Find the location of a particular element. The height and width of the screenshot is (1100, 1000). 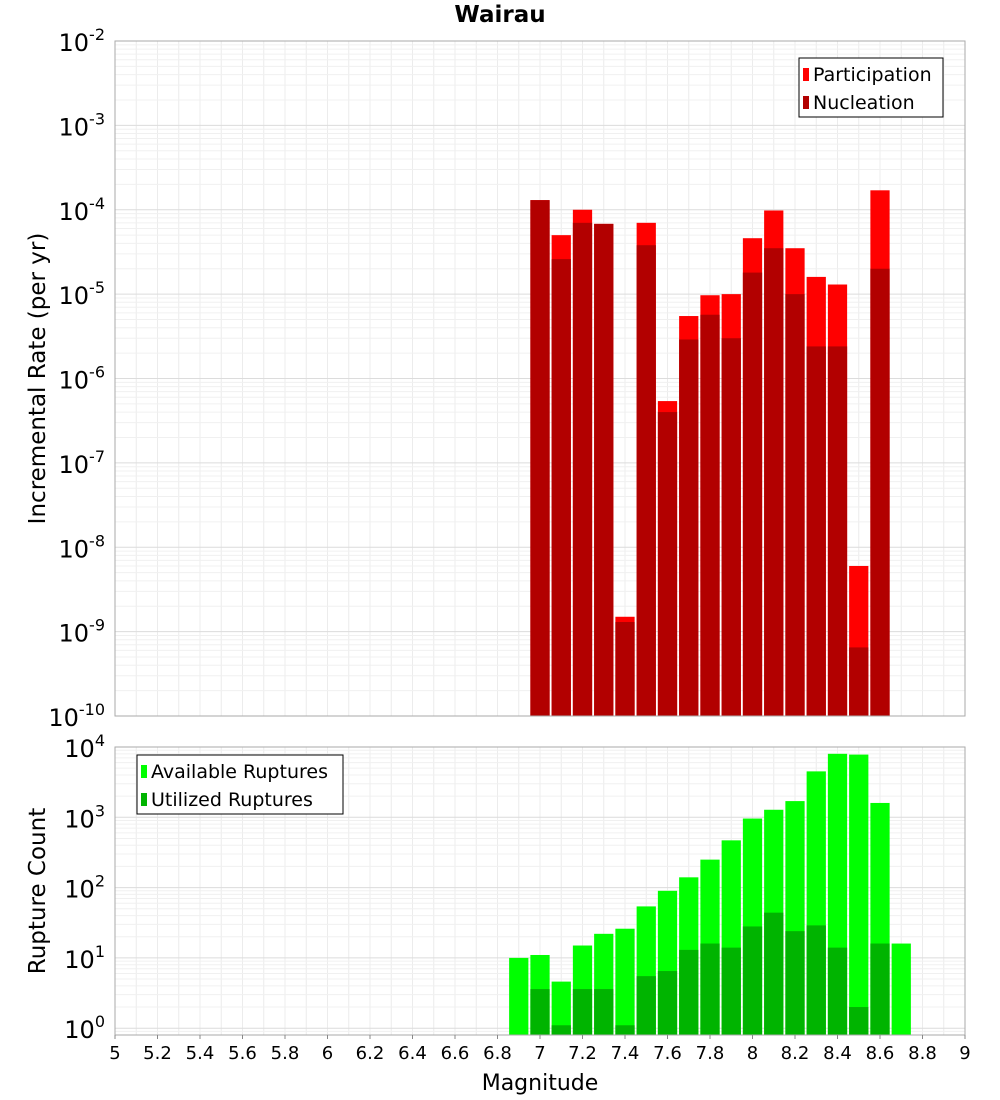

x-tick-label: 6.2 is located at coordinates (370, 1053).